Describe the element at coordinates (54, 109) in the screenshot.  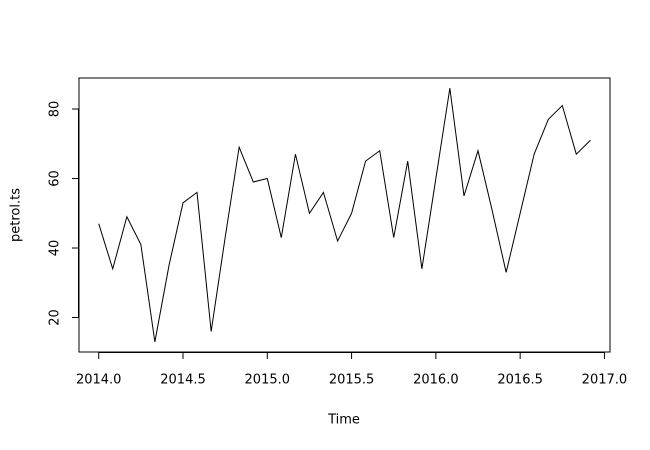
I see `y-tick-label: 80` at that location.